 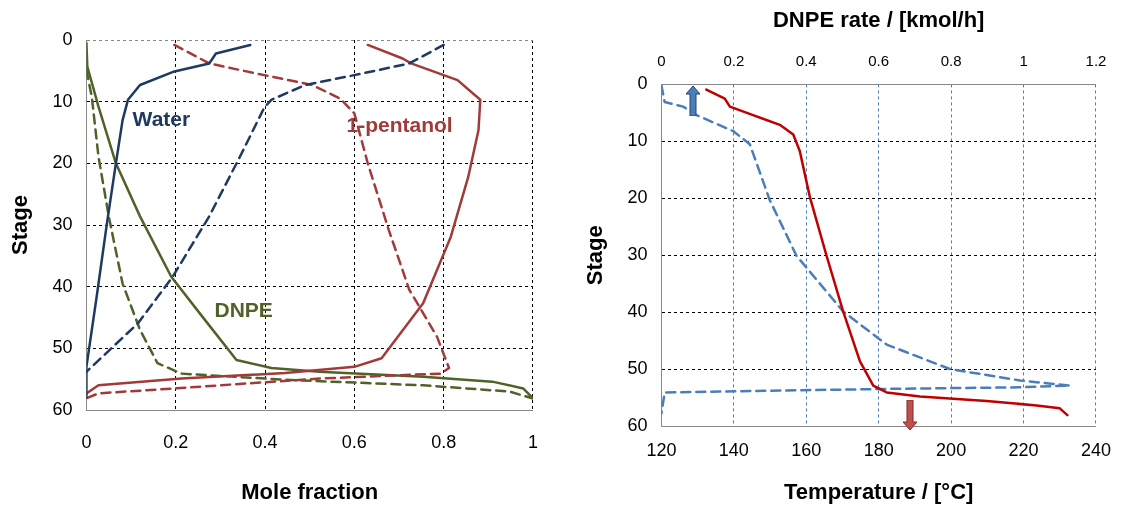 I want to click on x-tick-label: 120, so click(x=661, y=449).